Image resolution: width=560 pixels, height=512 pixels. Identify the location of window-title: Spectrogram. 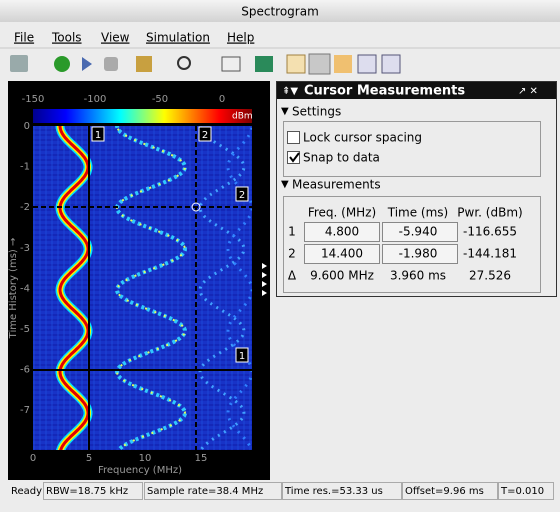
(280, 12).